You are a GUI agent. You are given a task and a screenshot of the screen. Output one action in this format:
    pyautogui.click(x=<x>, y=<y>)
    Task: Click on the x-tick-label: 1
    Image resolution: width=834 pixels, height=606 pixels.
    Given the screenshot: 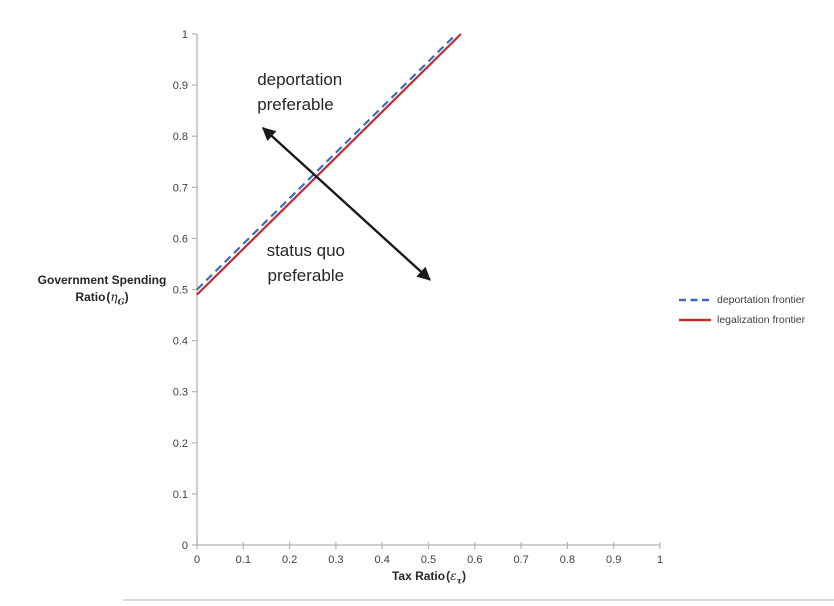 What is the action you would take?
    pyautogui.click(x=660, y=560)
    